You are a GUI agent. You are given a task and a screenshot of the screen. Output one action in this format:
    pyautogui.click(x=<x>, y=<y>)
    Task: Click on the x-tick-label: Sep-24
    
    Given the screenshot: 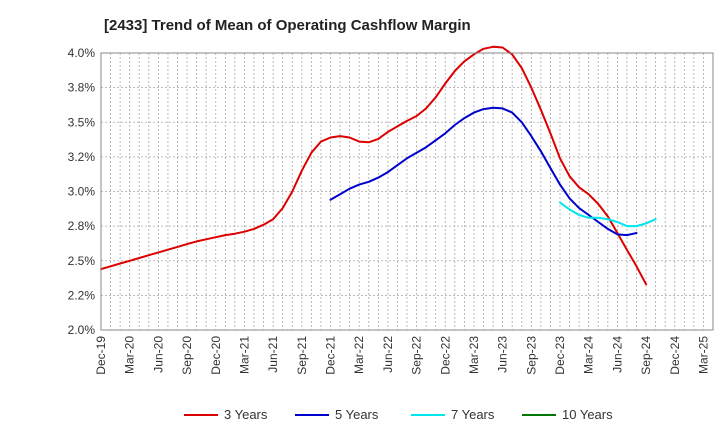 What is the action you would take?
    pyautogui.click(x=646, y=355)
    